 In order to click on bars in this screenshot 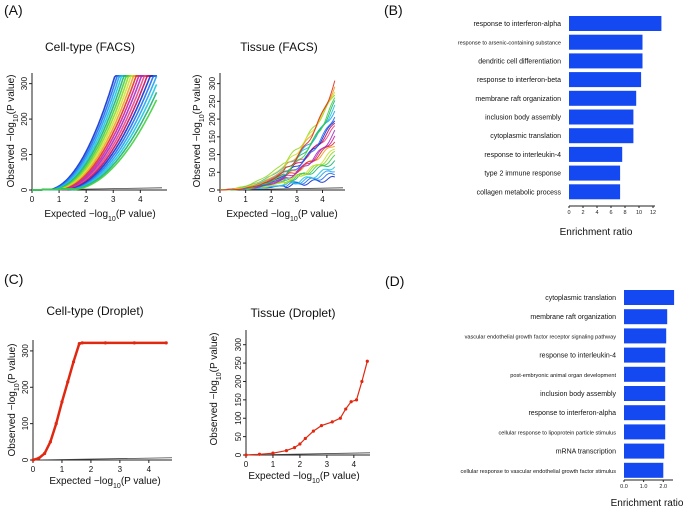, I will do `click(615, 108)`.